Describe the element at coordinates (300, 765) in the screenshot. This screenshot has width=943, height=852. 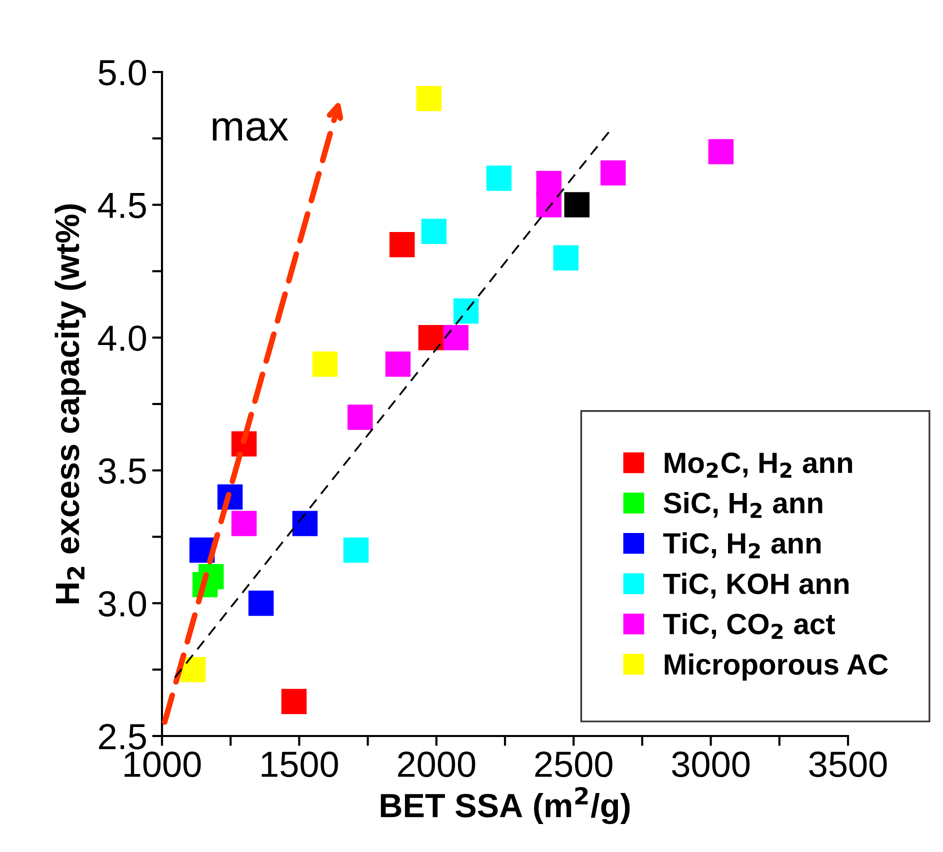
I see `x-tick-label: 1500` at that location.